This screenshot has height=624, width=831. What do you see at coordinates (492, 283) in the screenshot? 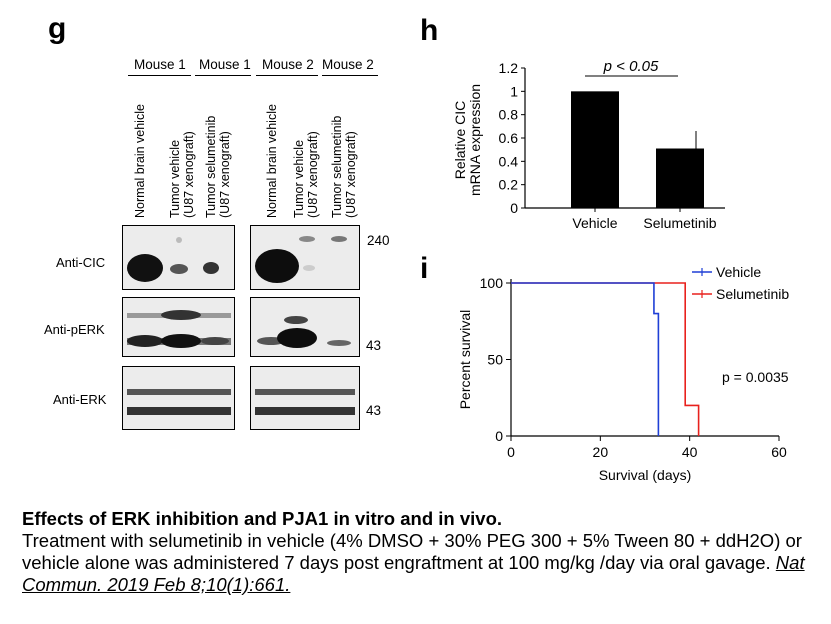
I see `y-tick-label: 100` at bounding box center [492, 283].